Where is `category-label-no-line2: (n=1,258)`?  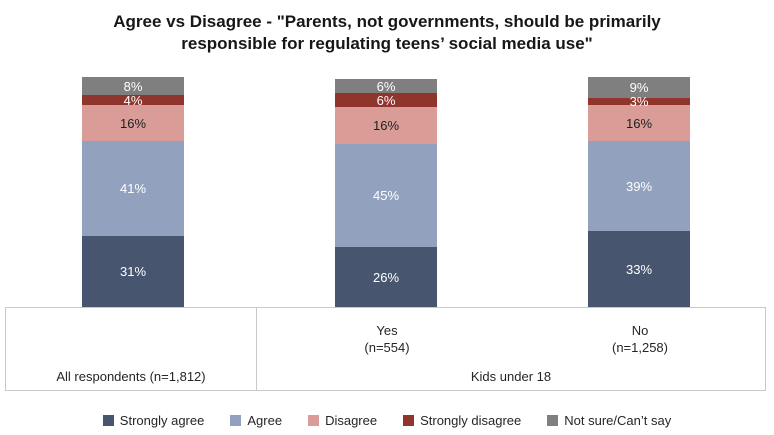
category-label-no-line2: (n=1,258) is located at coordinates (639, 347).